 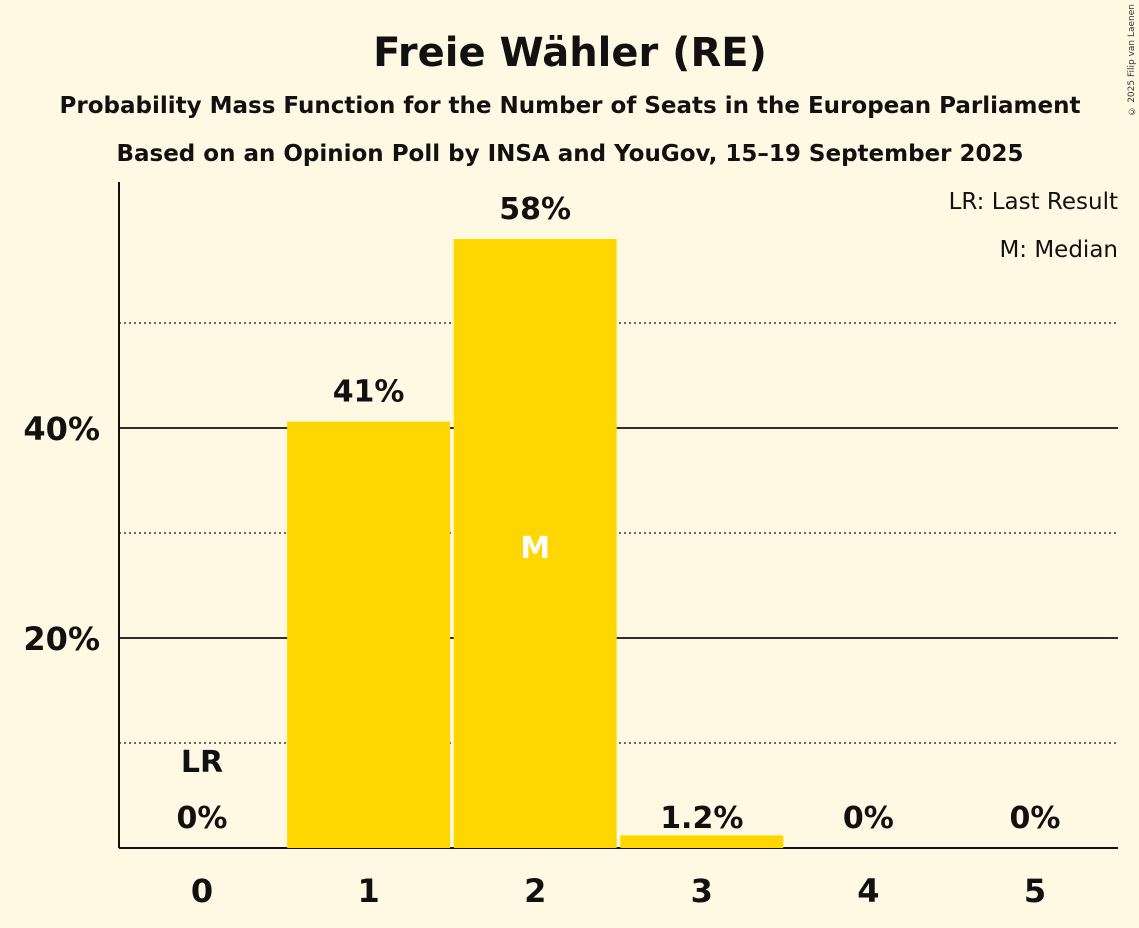 I want to click on data-label: 41%, so click(x=369, y=392).